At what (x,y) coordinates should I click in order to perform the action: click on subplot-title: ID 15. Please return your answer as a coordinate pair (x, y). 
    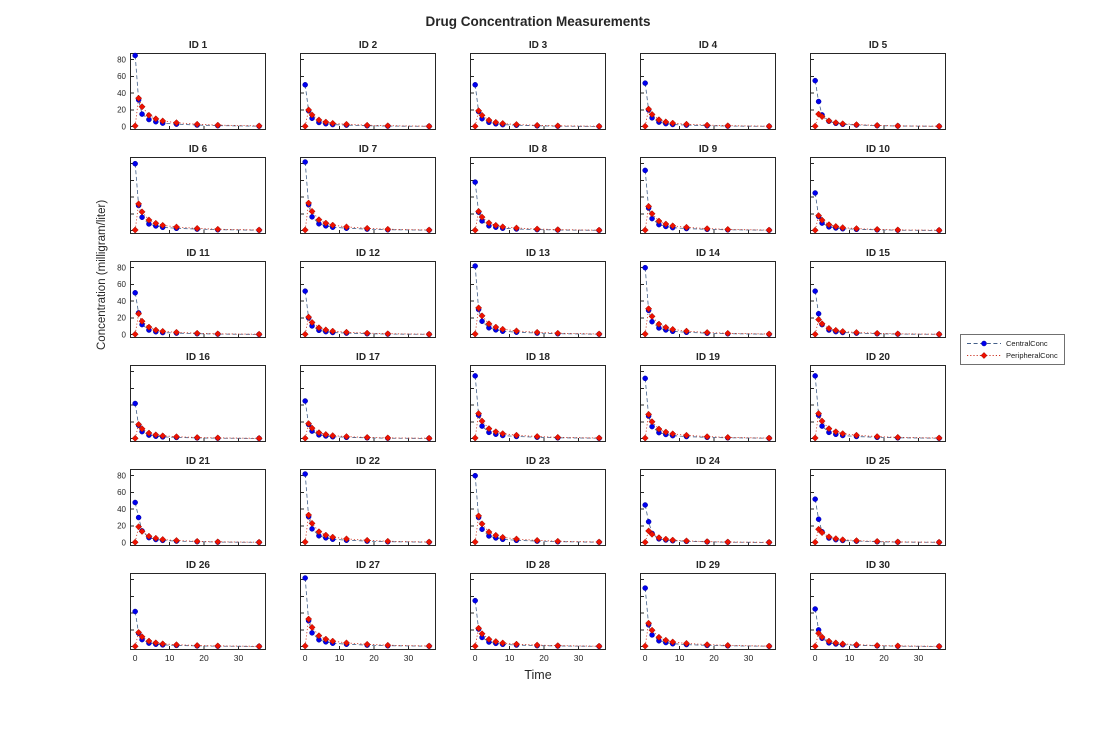
    Looking at the image, I should click on (878, 253).